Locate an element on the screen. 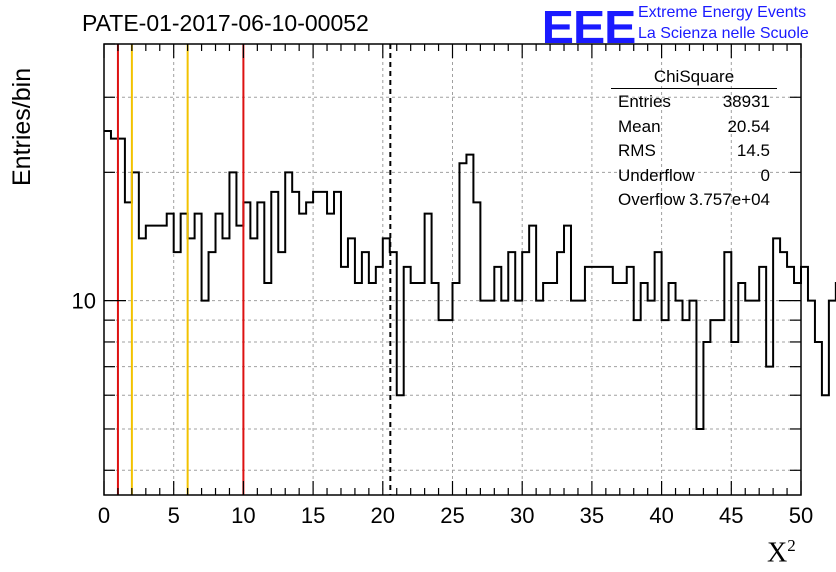  stat-row-rms: RMS 14.5 is located at coordinates (694, 152).